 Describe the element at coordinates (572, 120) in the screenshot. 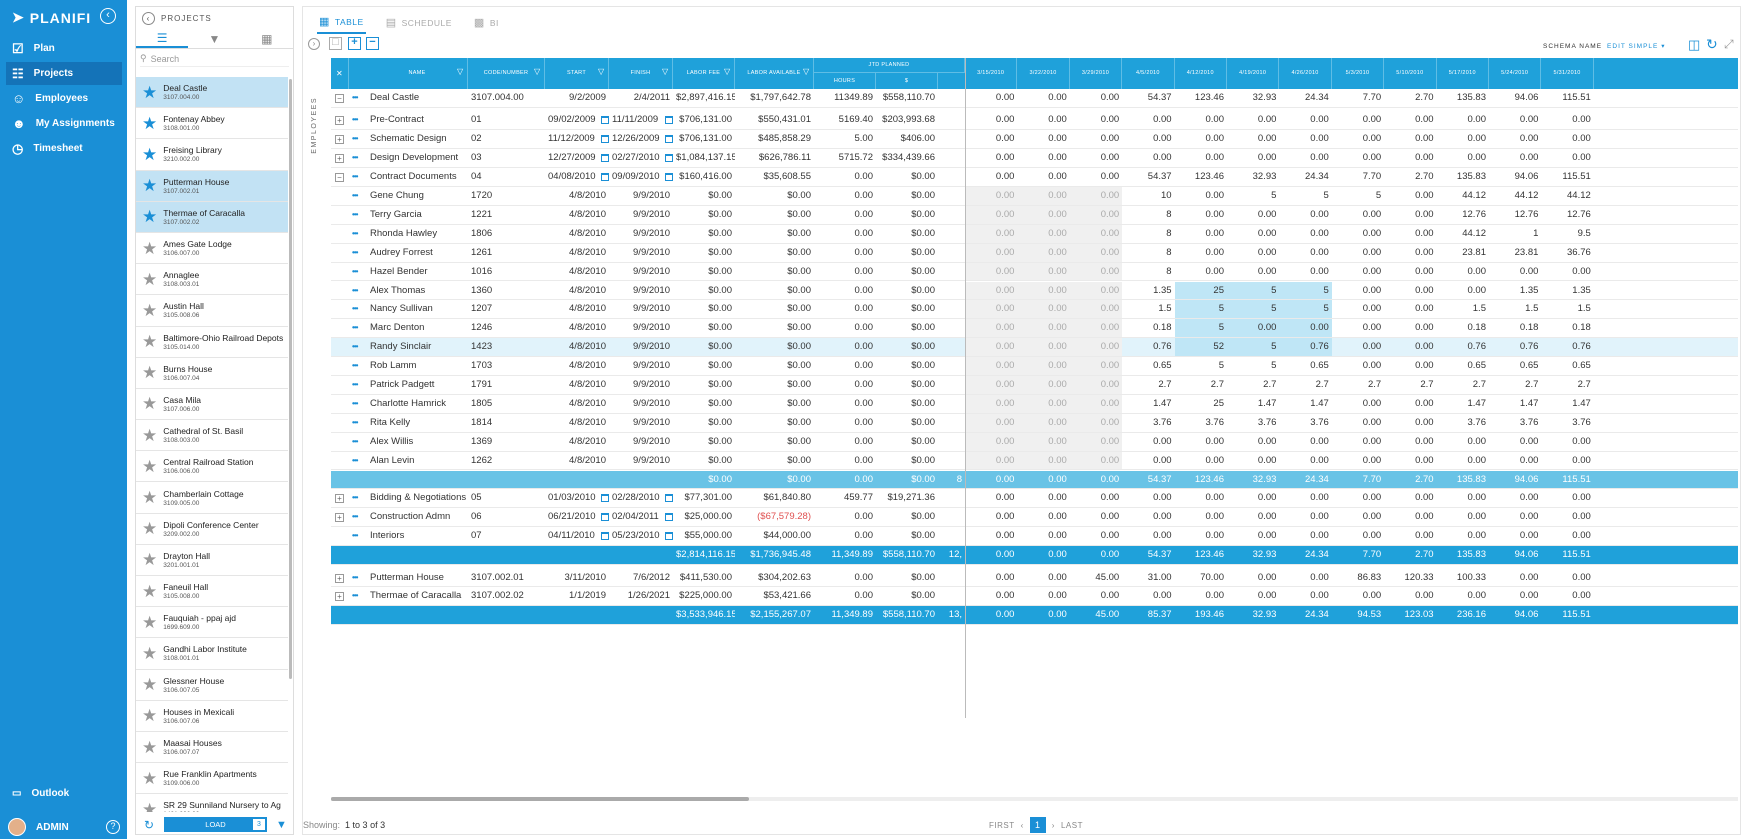

I see `row-start: 09/02/2009` at that location.